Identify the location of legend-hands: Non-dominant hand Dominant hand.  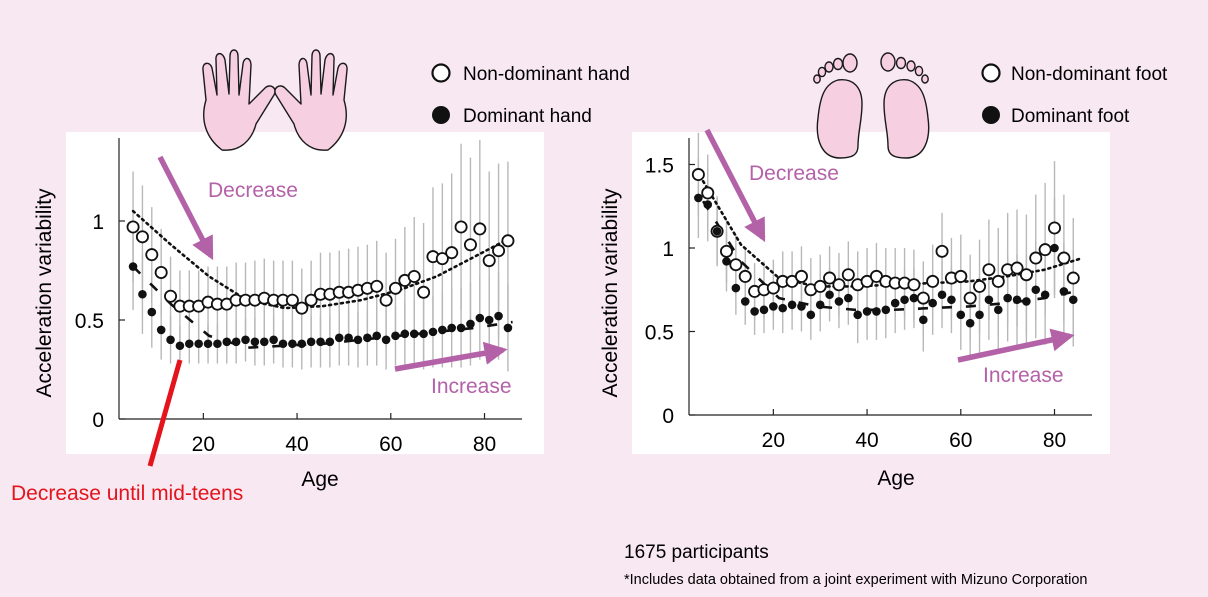
(530, 95).